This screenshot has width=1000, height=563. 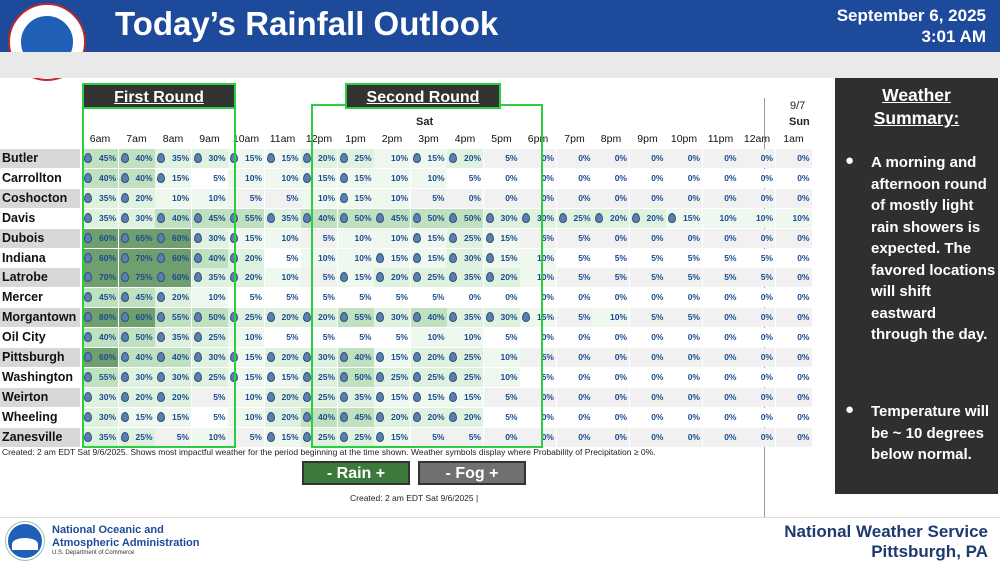 I want to click on fog-toggle-button: - Fog +, so click(x=472, y=473).